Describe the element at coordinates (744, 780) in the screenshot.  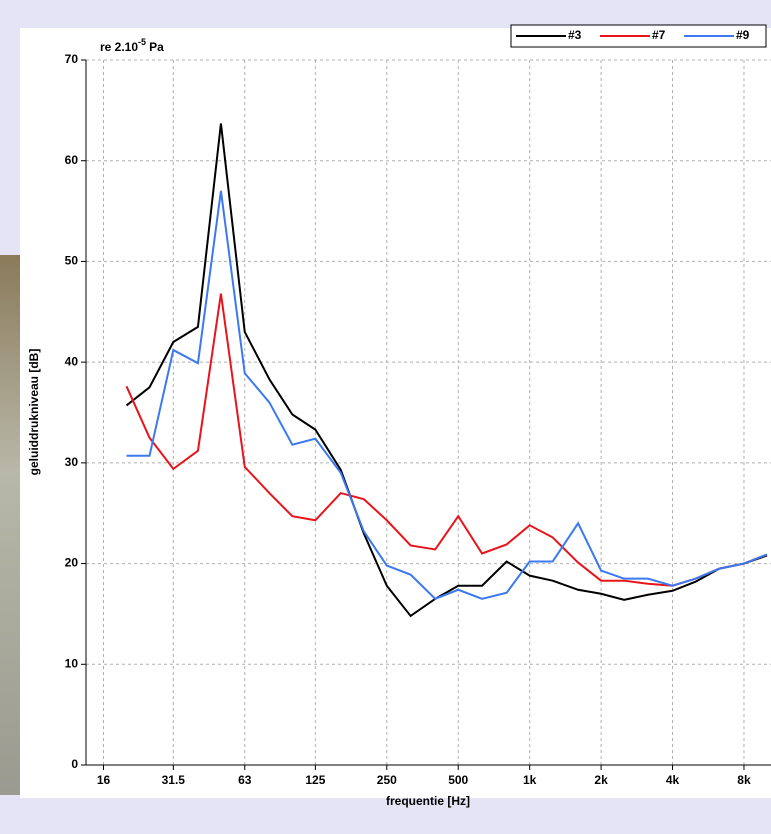
I see `x-tick-label: 8k` at that location.